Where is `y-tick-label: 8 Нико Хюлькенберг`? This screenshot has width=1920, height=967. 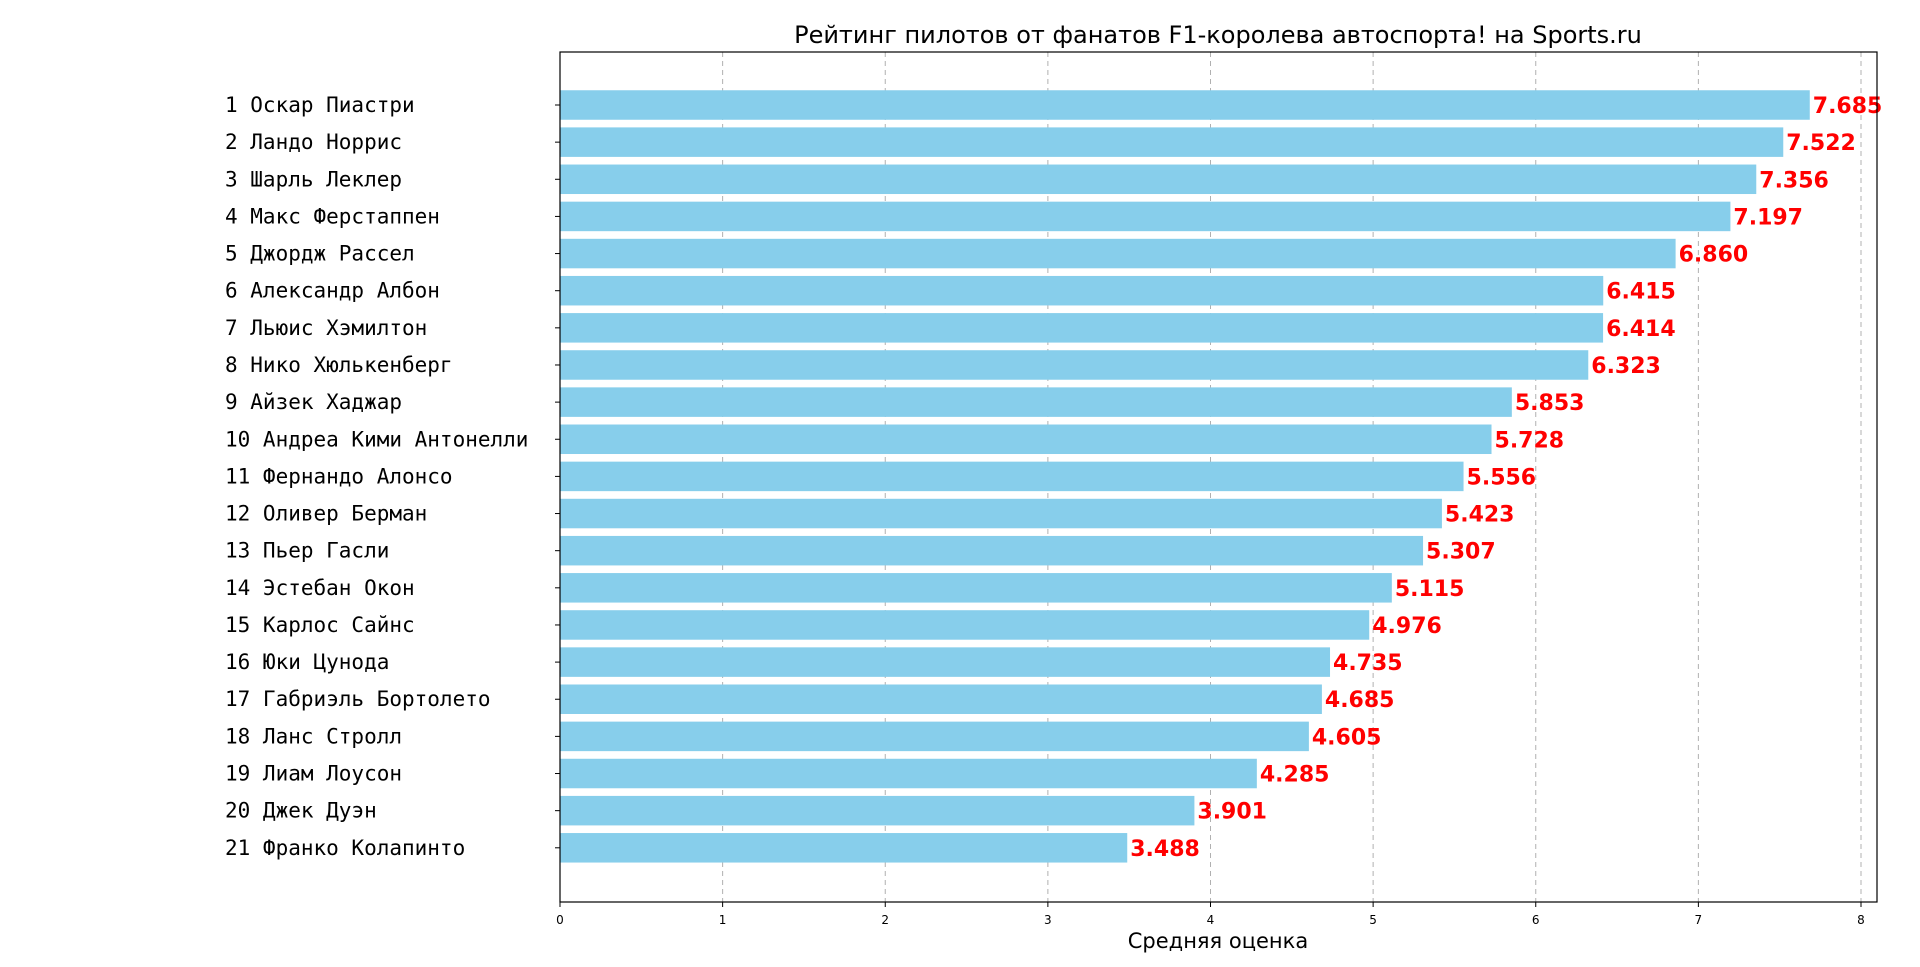 y-tick-label: 8 Нико Хюлькенберг is located at coordinates (339, 365).